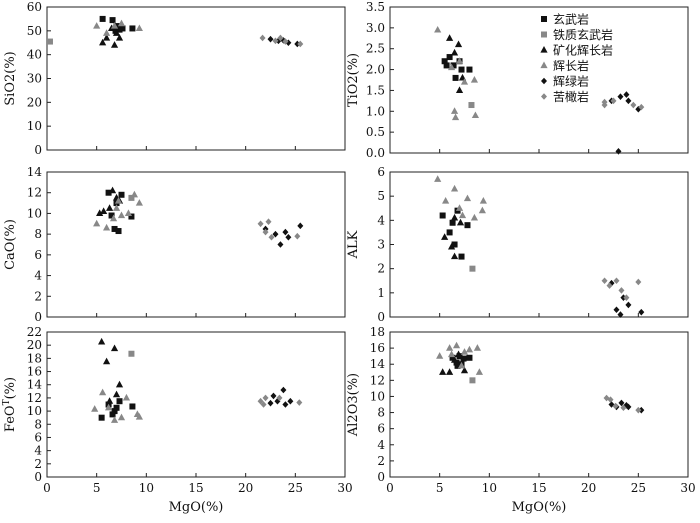 The height and width of the screenshot is (523, 700). Describe the element at coordinates (38, 424) in the screenshot. I see `feo-y-tick-label: 8` at that location.